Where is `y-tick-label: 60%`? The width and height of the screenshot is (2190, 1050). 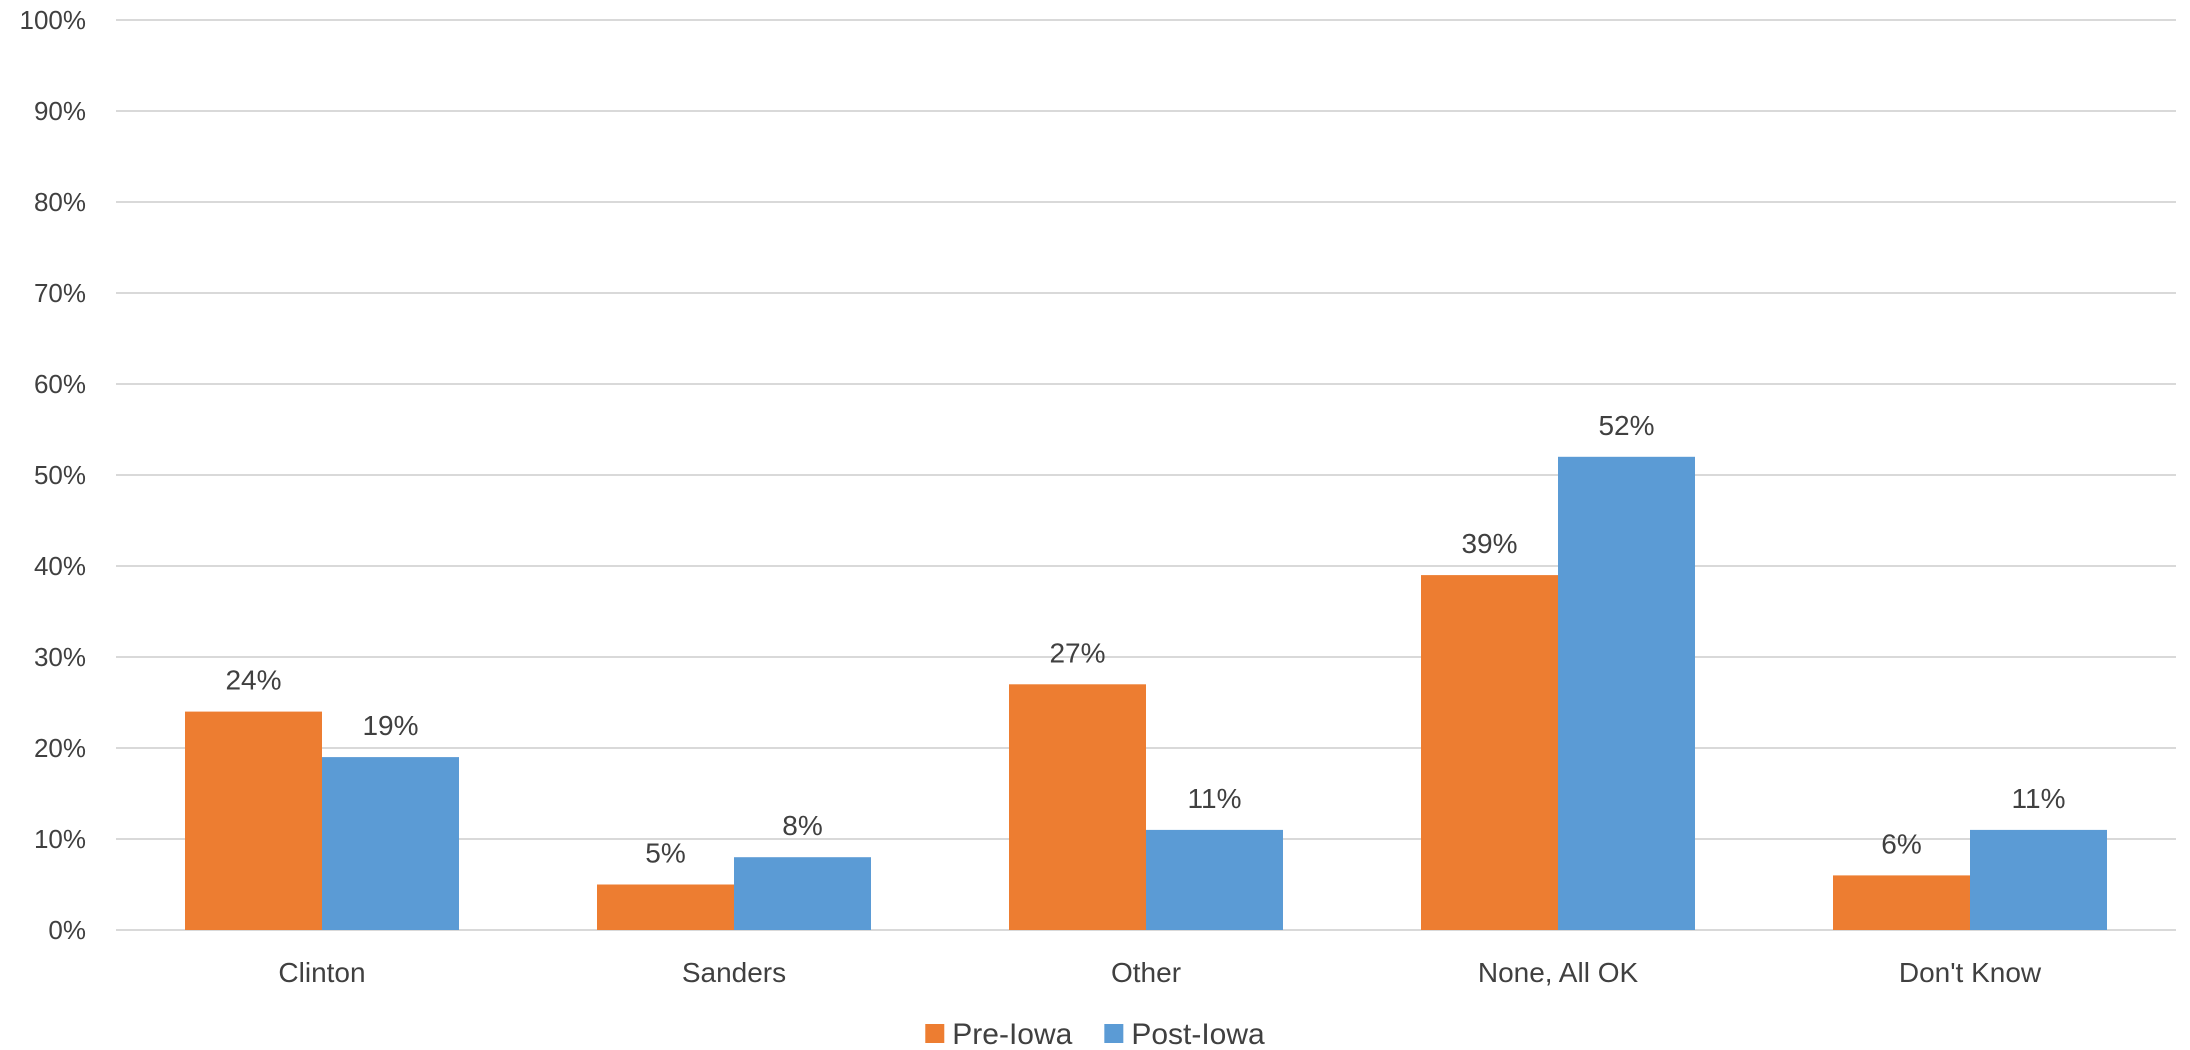 y-tick-label: 60% is located at coordinates (60, 384).